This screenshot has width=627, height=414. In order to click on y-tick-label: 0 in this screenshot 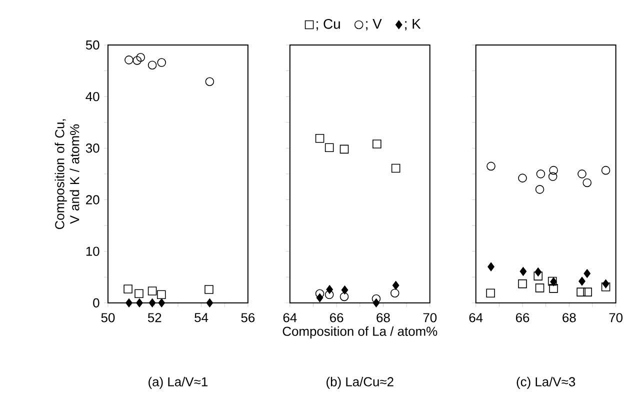, I will do `click(96, 303)`.